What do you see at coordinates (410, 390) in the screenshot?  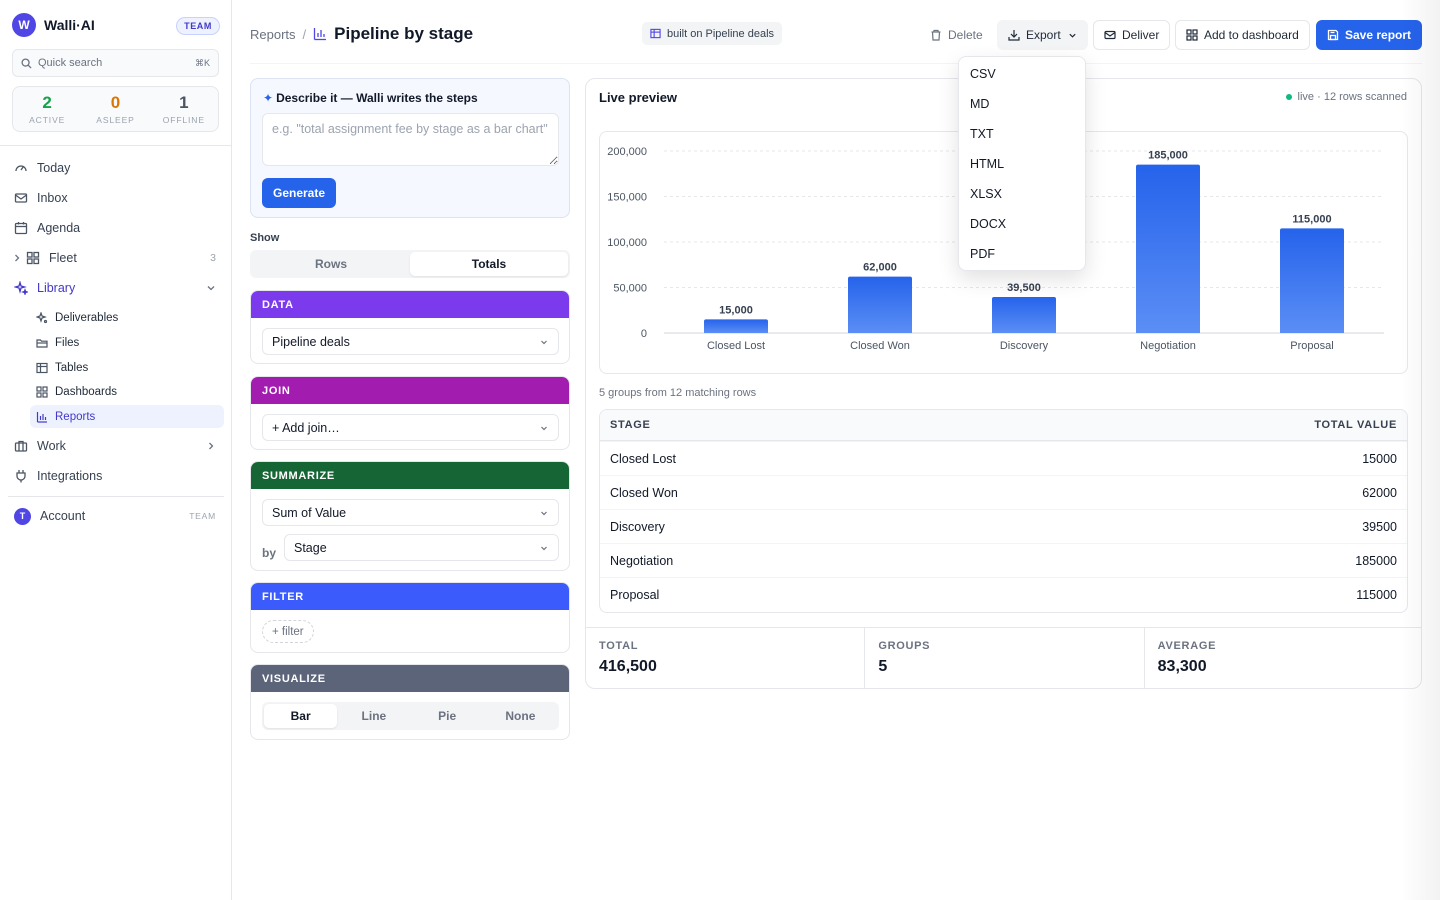 I see `join-section-header: JOIN` at bounding box center [410, 390].